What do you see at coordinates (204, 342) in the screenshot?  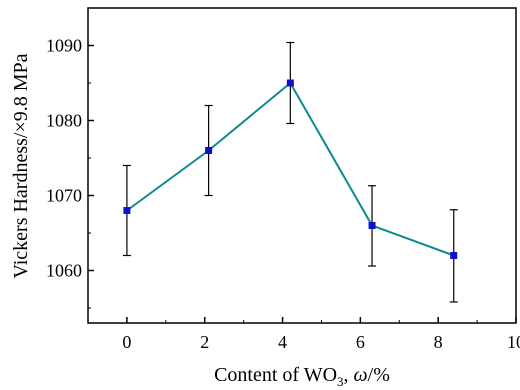 I see `x-tick-label: 2` at bounding box center [204, 342].